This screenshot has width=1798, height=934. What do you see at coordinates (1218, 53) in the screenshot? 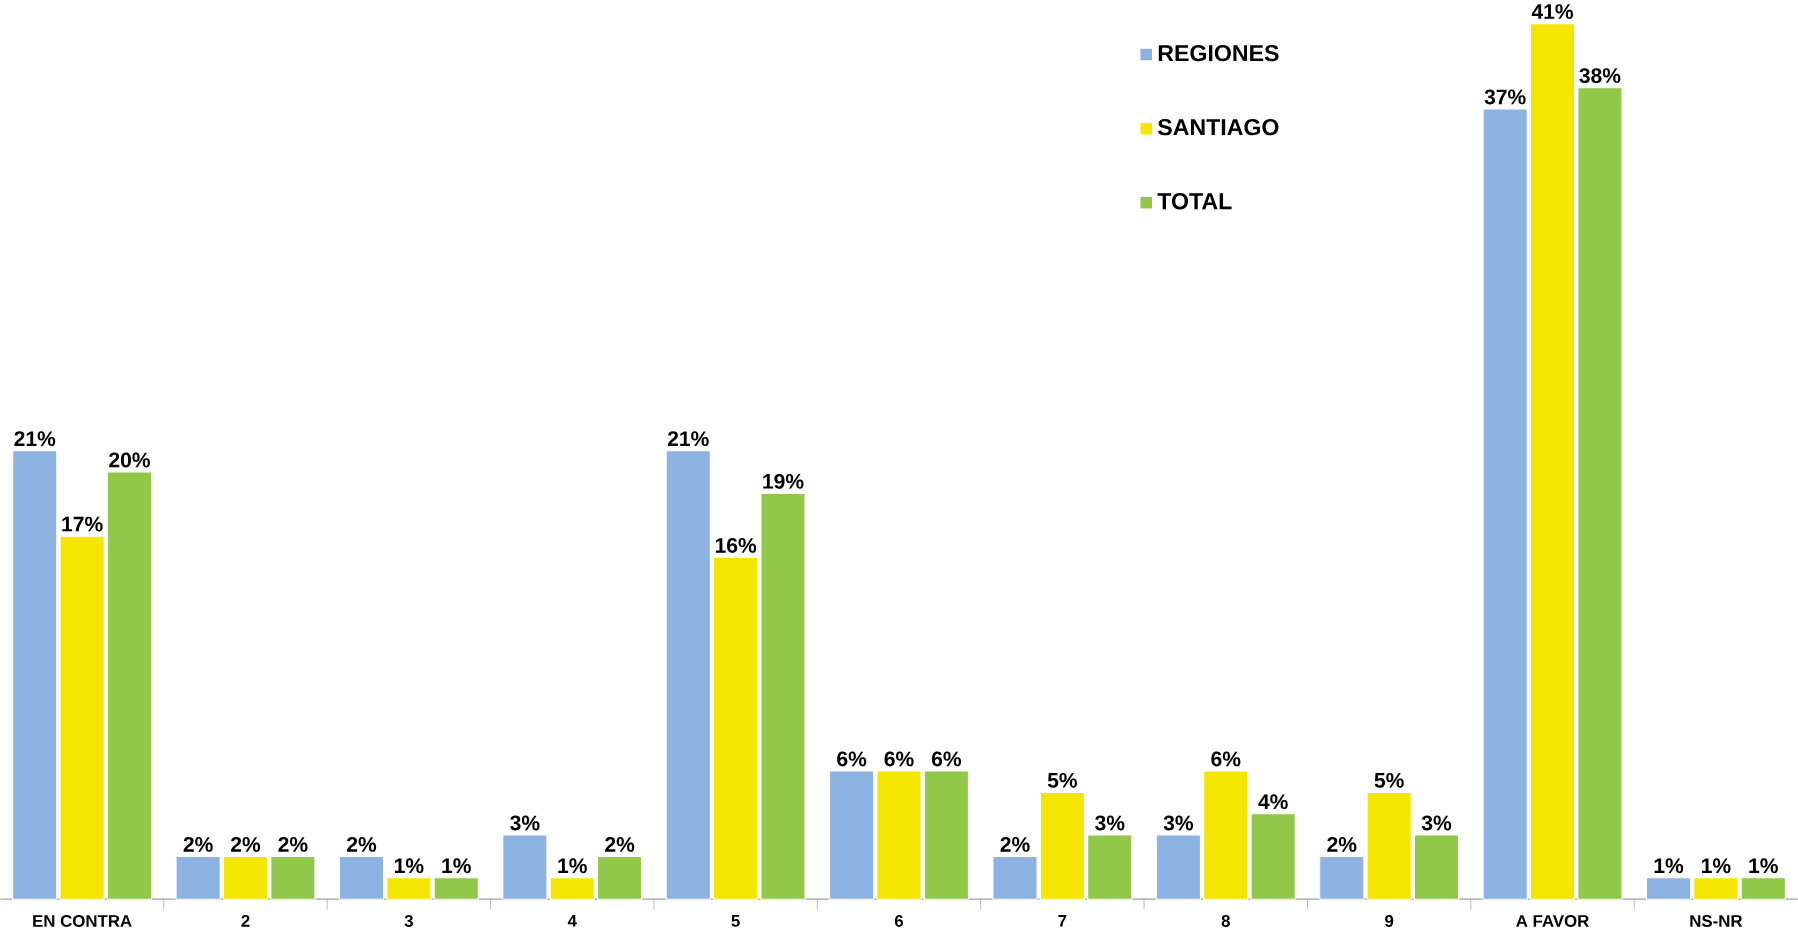
I see `legend-label: REGIONES` at bounding box center [1218, 53].